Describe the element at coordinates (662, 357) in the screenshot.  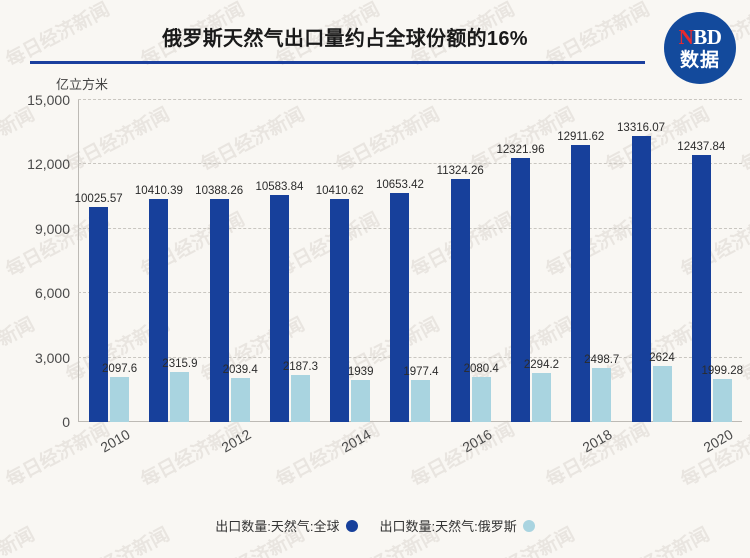
I see `bar-value-label: 2624` at that location.